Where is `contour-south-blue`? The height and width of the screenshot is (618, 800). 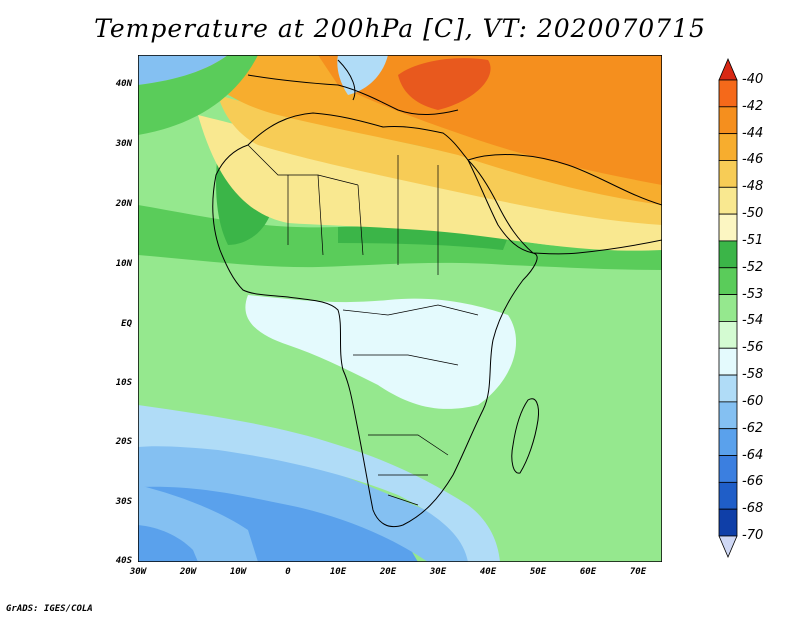 contour-south-blue is located at coordinates (303, 498).